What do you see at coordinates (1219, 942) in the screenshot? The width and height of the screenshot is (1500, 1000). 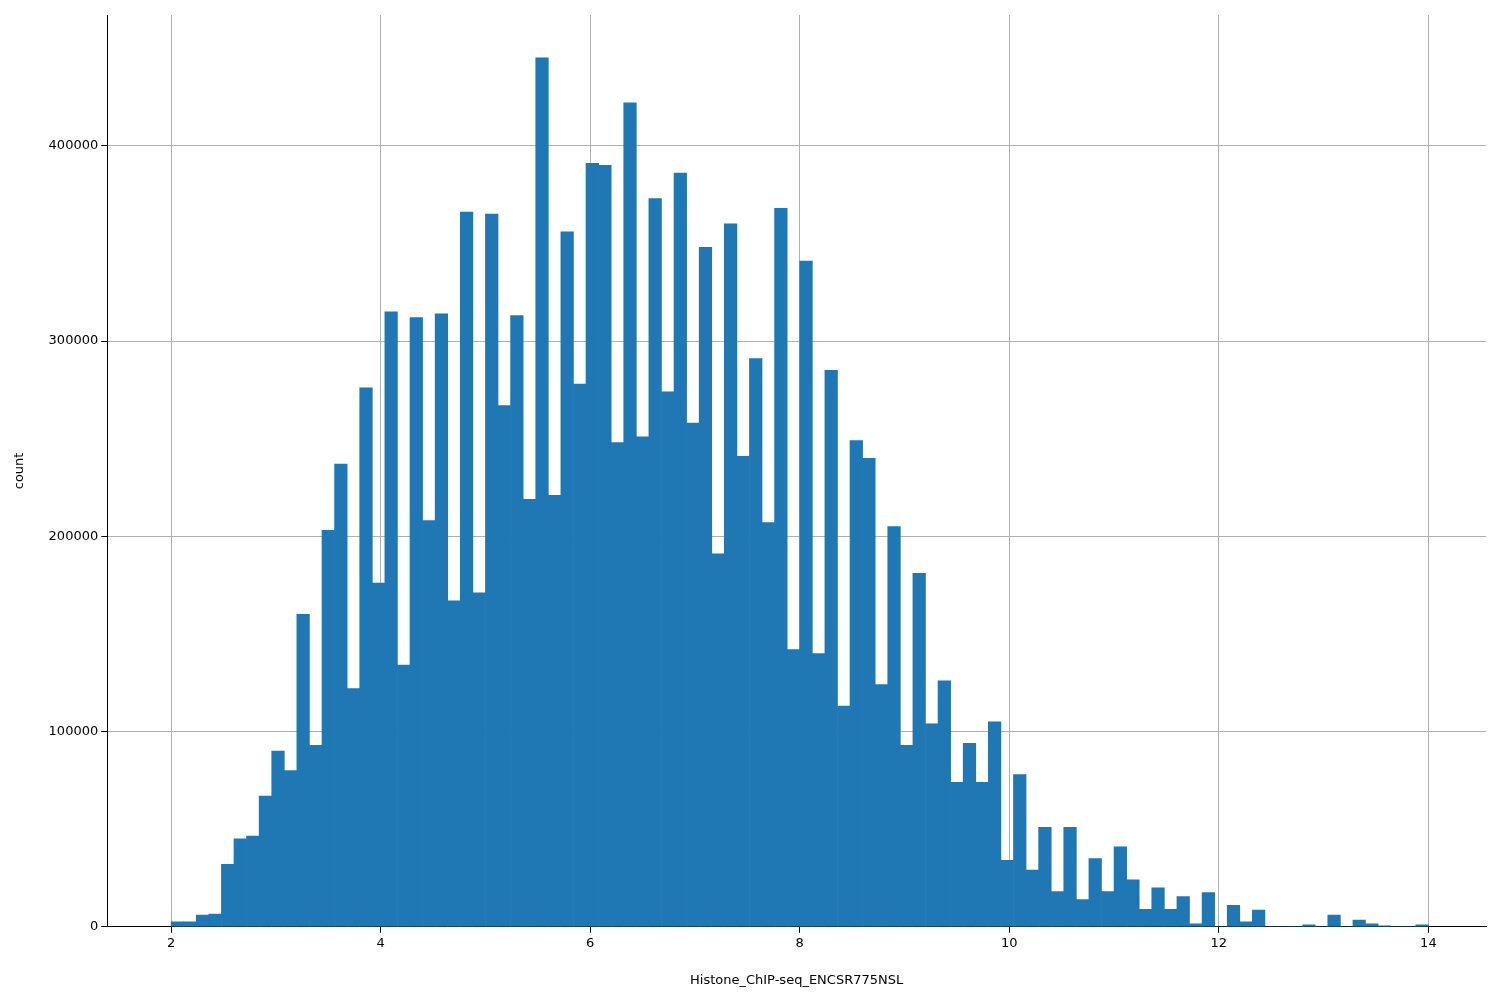 I see `x-tick-label: 12` at bounding box center [1219, 942].